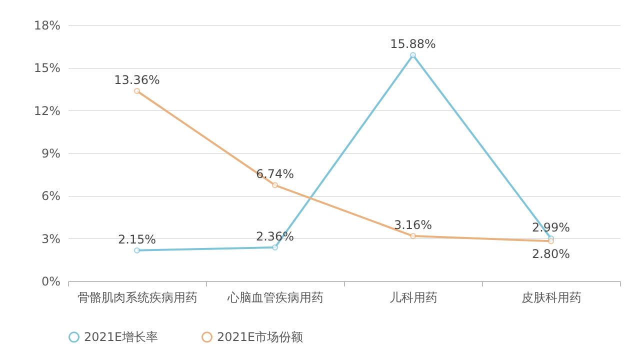 The width and height of the screenshot is (637, 350). What do you see at coordinates (50, 281) in the screenshot?
I see `y-tick-label: 0%` at bounding box center [50, 281].